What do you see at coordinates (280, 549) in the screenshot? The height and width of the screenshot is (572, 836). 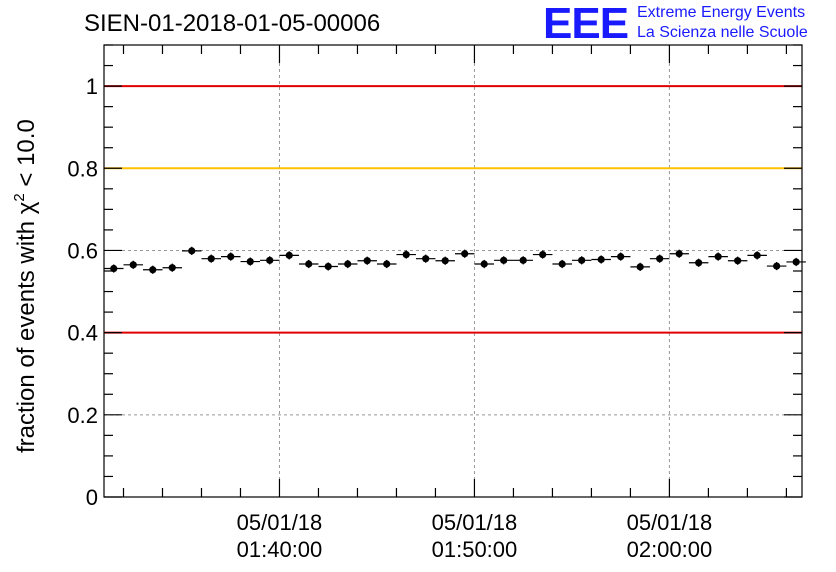 I see `x-tick-label-time: 01:40:00` at bounding box center [280, 549].